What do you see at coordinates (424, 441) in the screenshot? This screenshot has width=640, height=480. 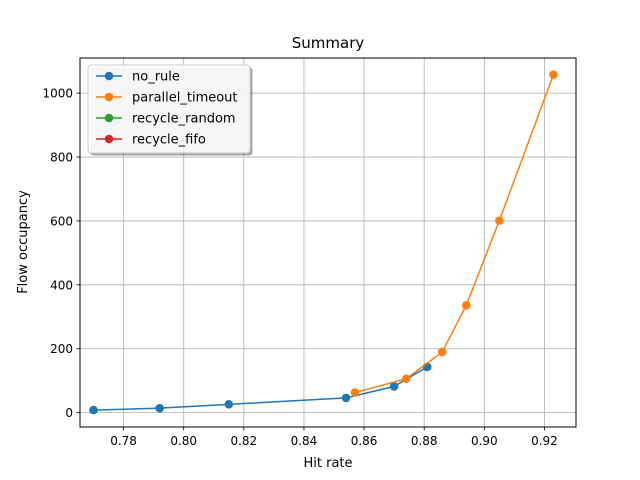 I see `x-tick-label: 0.88` at bounding box center [424, 441].